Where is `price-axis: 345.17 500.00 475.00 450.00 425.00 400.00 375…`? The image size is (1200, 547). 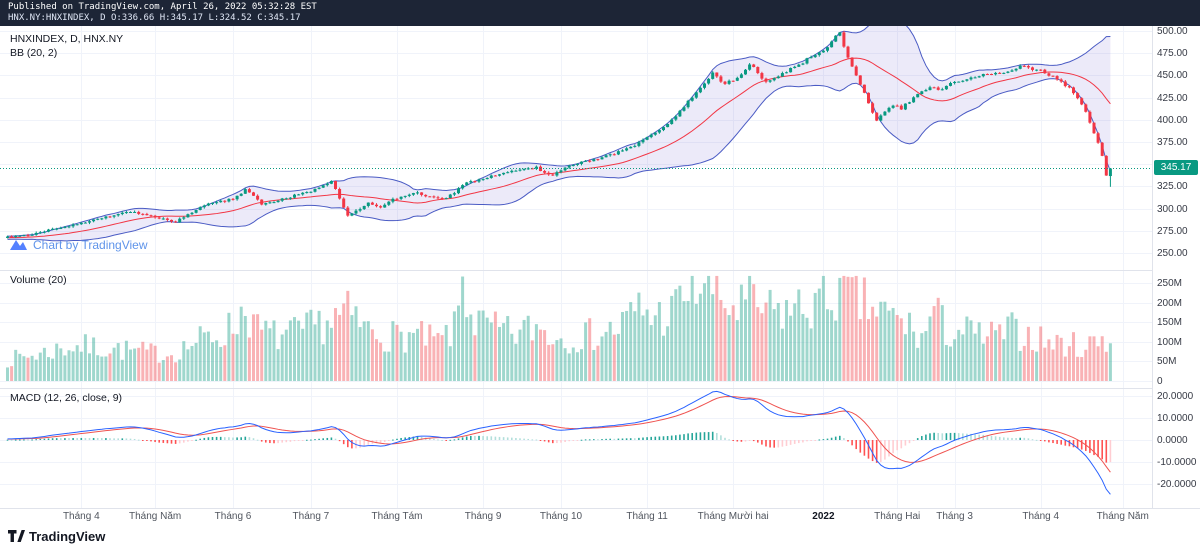
price-axis: 345.17 500.00 475.00 450.00 425.00 400.00 375… is located at coordinates (1176, 267).